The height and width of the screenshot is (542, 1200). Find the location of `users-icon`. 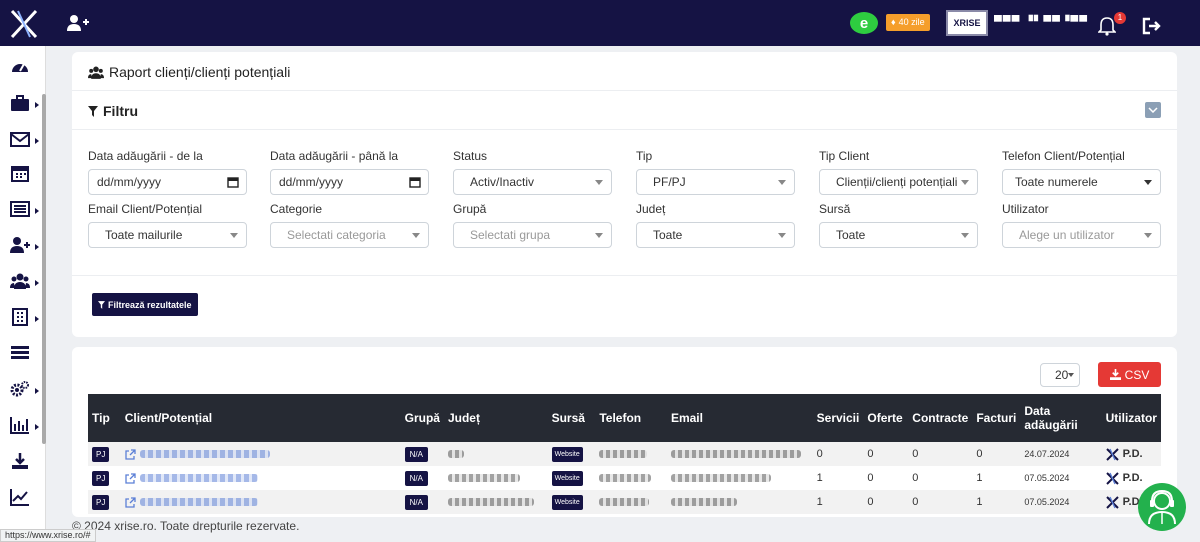

users-icon is located at coordinates (20, 281).